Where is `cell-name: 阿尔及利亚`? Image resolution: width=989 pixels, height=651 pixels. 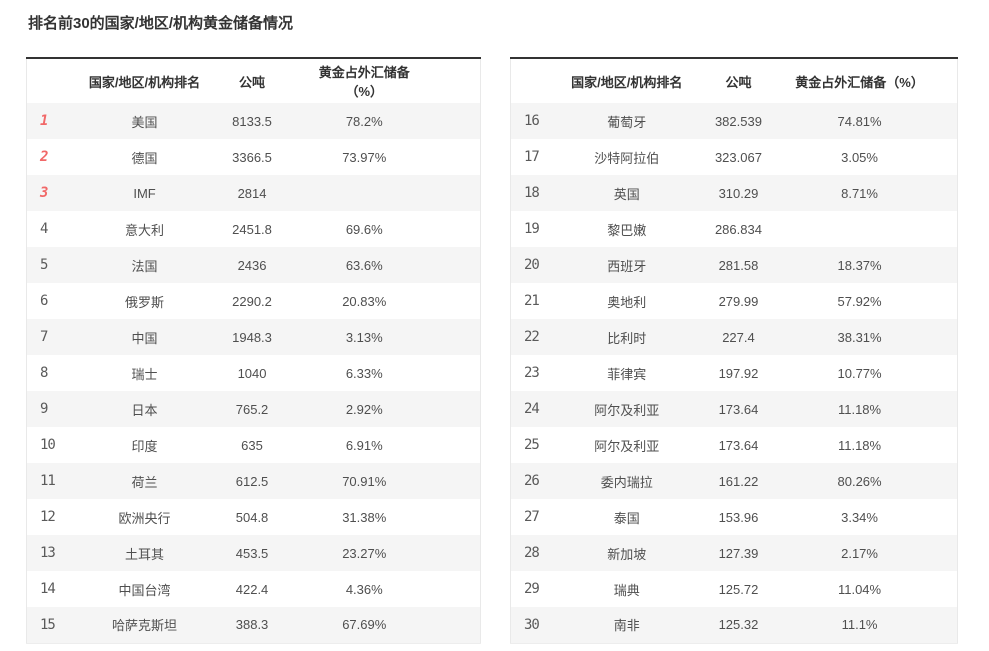 cell-name: 阿尔及利亚 is located at coordinates (627, 410).